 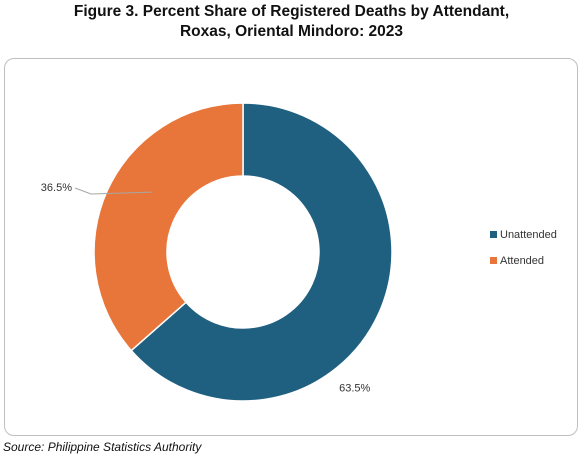 What do you see at coordinates (291, 31) in the screenshot?
I see `chart-title-line-2: Roxas, Oriental Mindoro: 2023` at bounding box center [291, 31].